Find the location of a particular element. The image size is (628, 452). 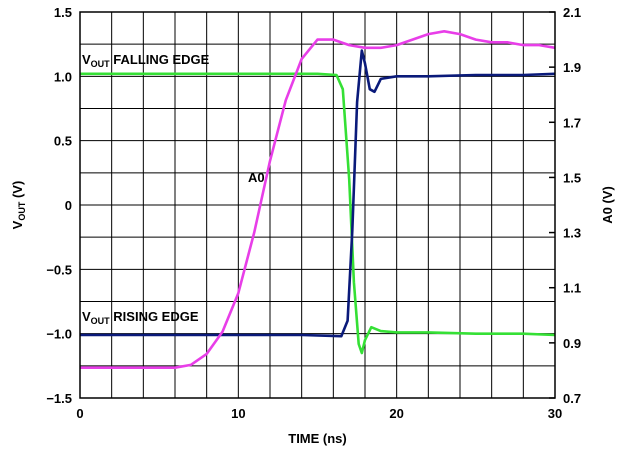

y-right-tick-label: 0.9 is located at coordinates (572, 343).